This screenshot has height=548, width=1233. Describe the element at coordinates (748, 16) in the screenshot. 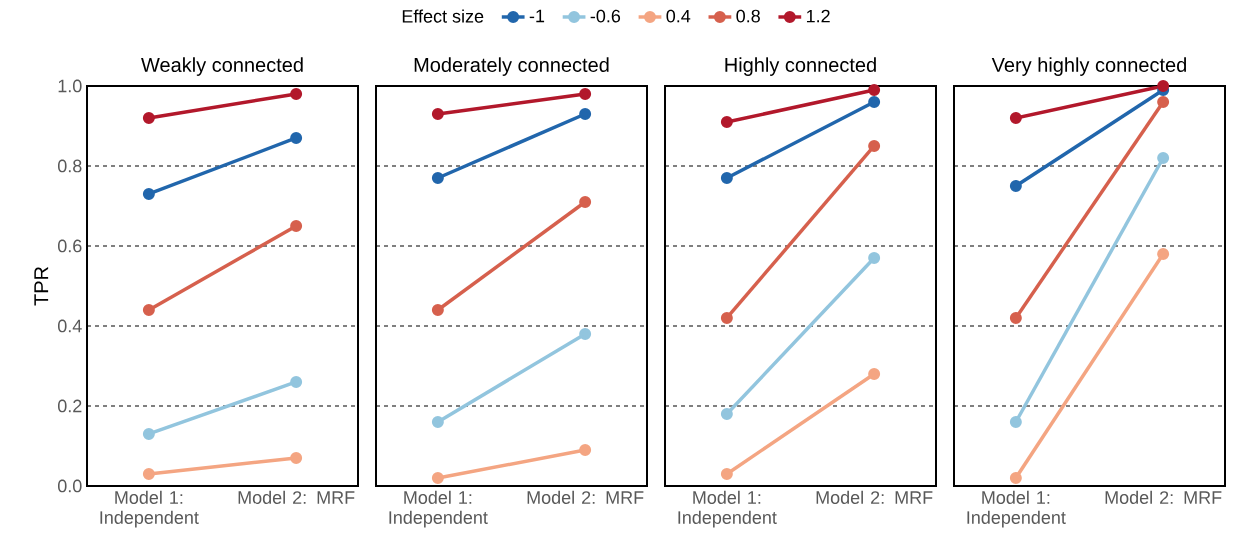

I see `legend-label: 0.8` at that location.